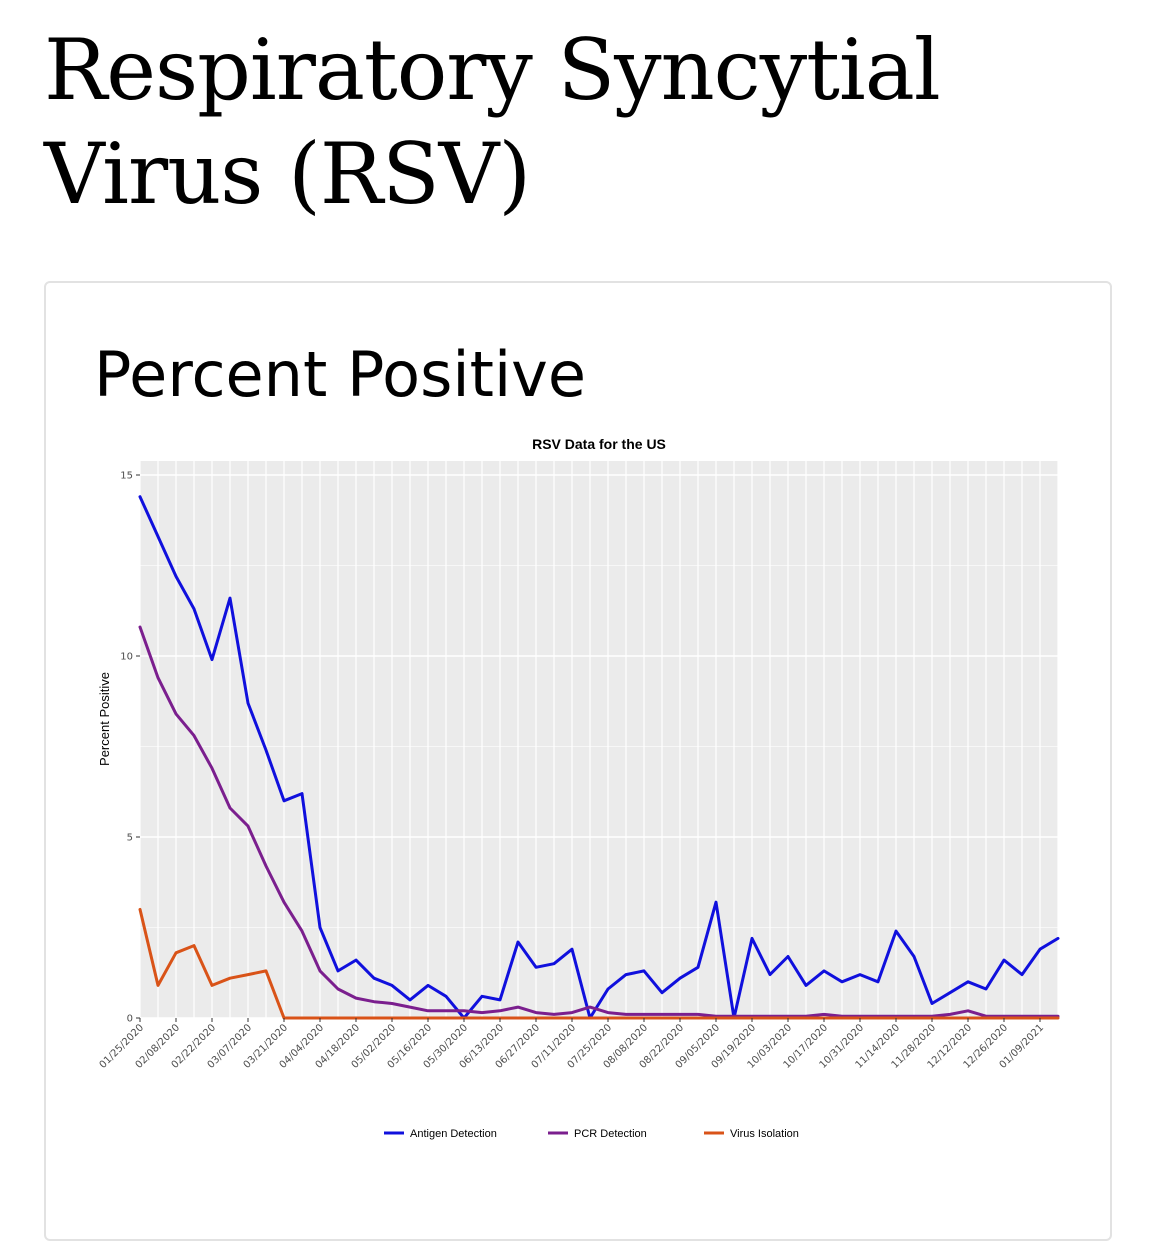  Describe the element at coordinates (126, 476) in the screenshot. I see `y-tick-label: 15` at that location.